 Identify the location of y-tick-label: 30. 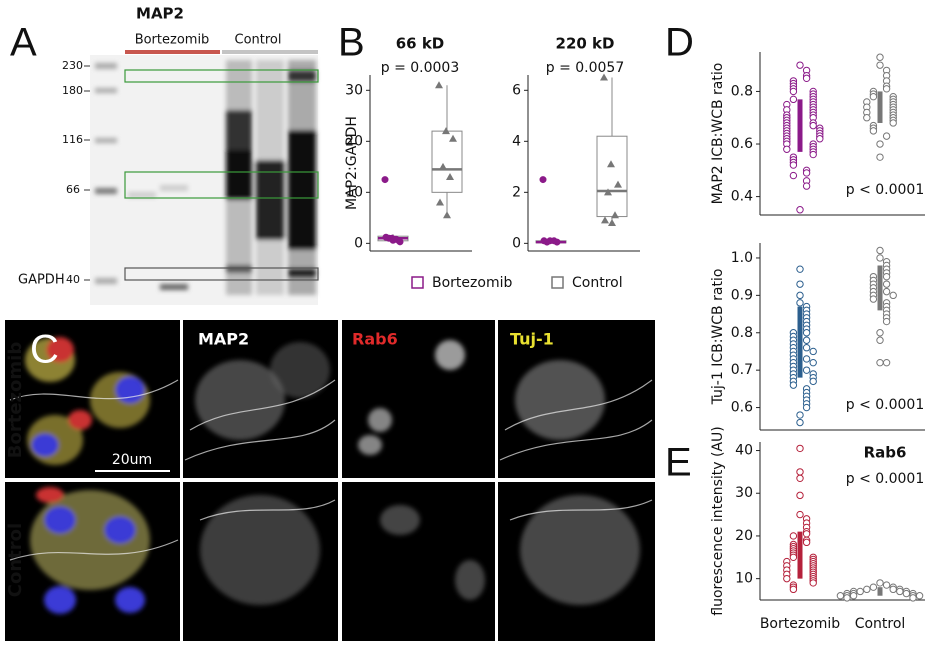
(354, 90).